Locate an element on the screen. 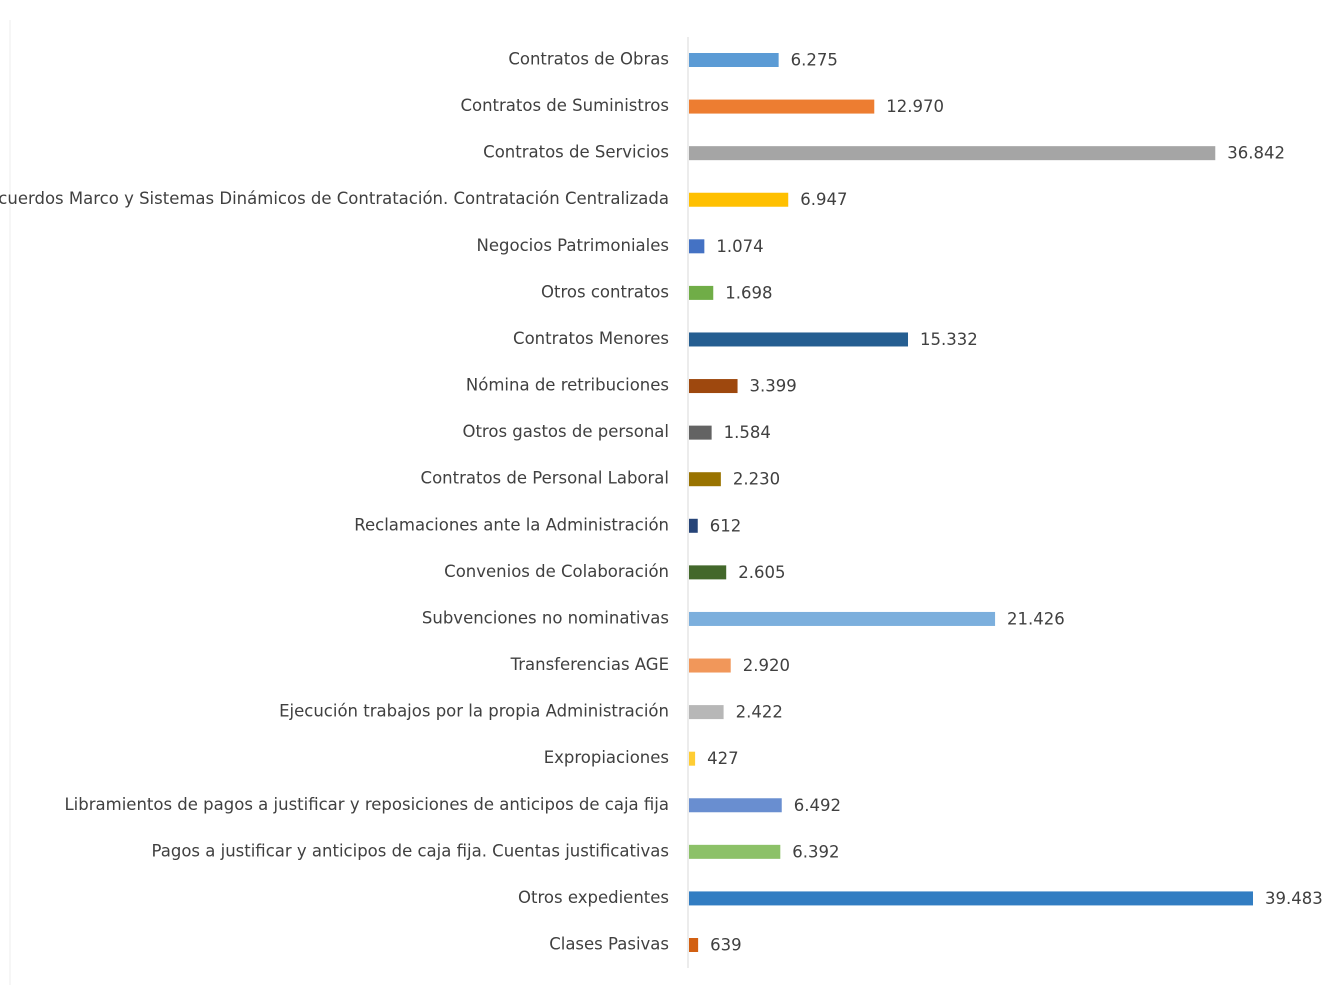 This screenshot has height=985, width=1324. category-label: Negocios Patrimoniales is located at coordinates (573, 245).